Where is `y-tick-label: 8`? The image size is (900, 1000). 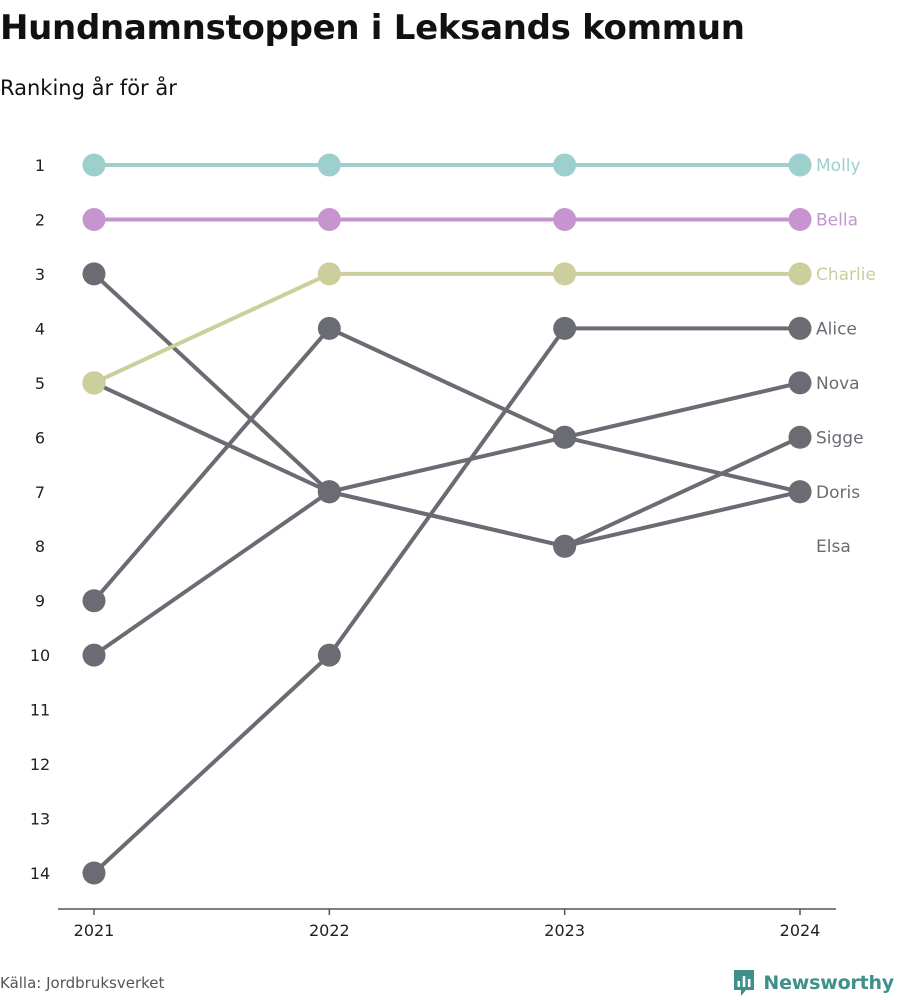 y-tick-label: 8 is located at coordinates (40, 546).